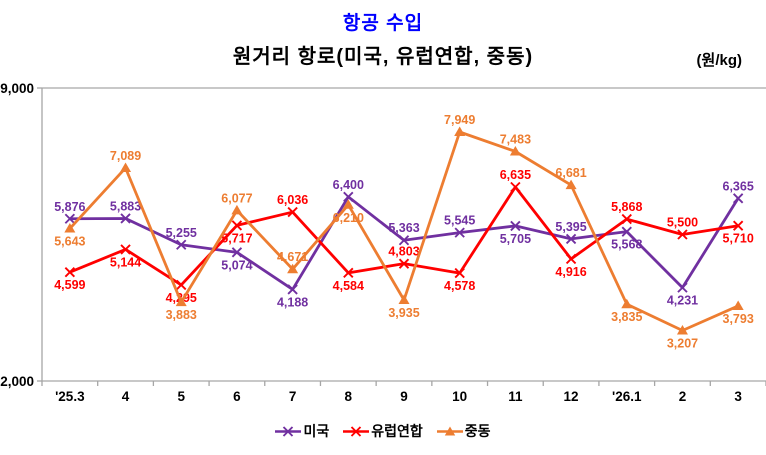  Describe the element at coordinates (459, 221) in the screenshot. I see `data-label-usa: 5,545` at that location.